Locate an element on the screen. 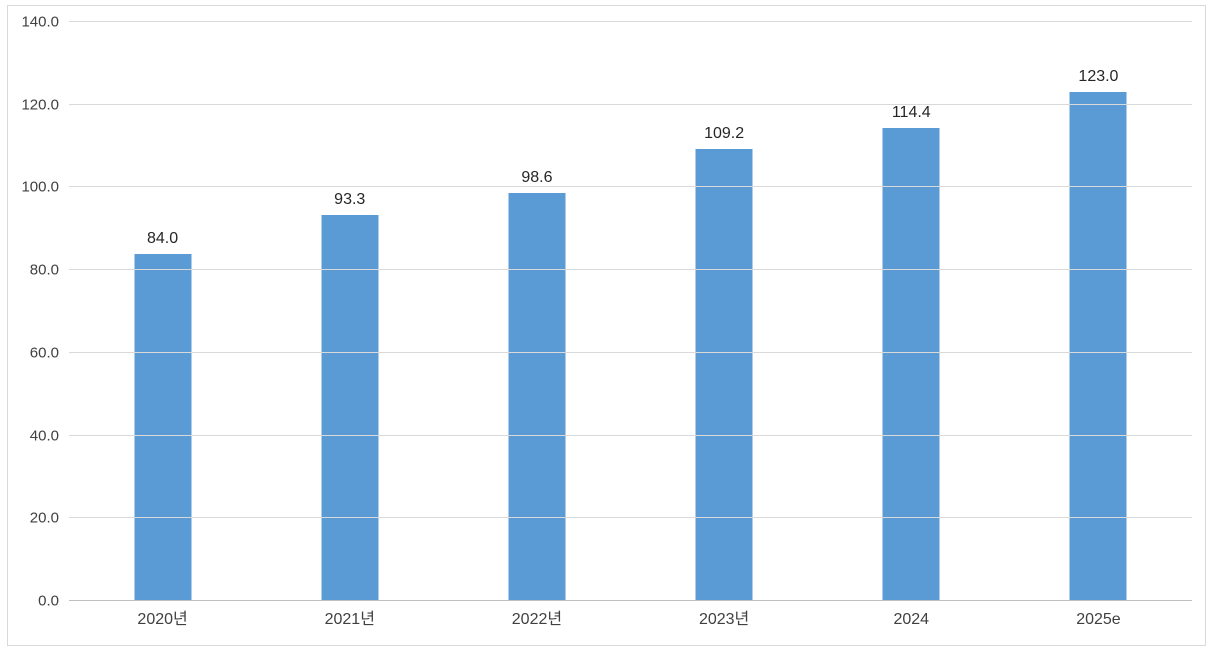 Image resolution: width=1218 pixels, height=654 pixels. y-axis-tick-label: 0.0 is located at coordinates (48, 601).